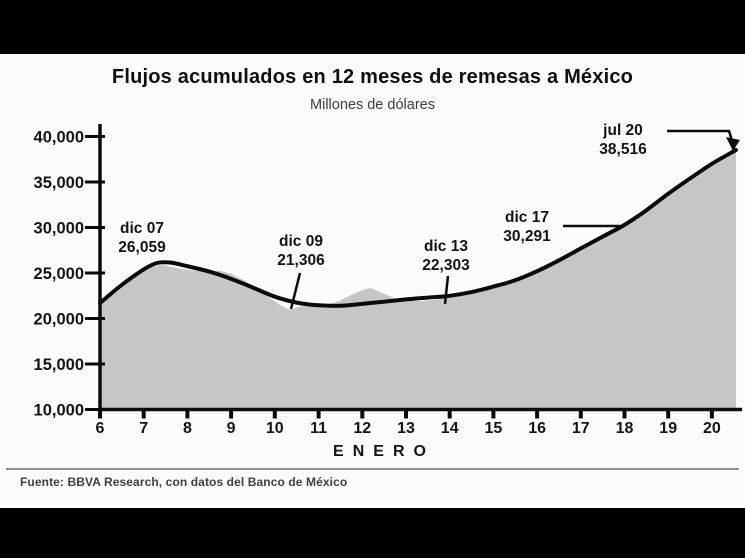 Image resolution: width=745 pixels, height=558 pixels. What do you see at coordinates (712, 428) in the screenshot?
I see `x-axis-tick-label: 20` at bounding box center [712, 428].